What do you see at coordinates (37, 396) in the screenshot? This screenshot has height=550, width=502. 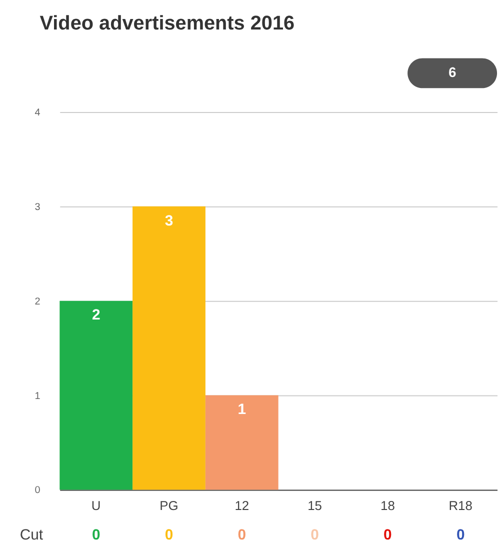 I see `y-tick-label: 1` at bounding box center [37, 396].